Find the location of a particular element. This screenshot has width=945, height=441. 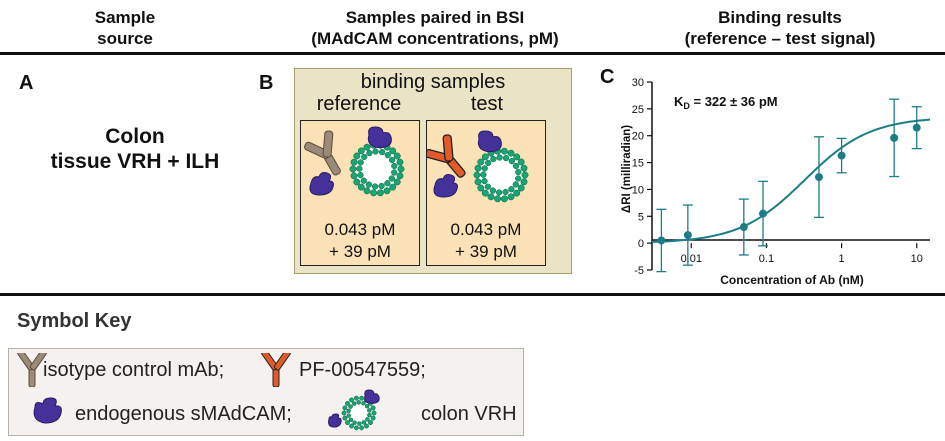

y-tick-label: 15 is located at coordinates (638, 164).